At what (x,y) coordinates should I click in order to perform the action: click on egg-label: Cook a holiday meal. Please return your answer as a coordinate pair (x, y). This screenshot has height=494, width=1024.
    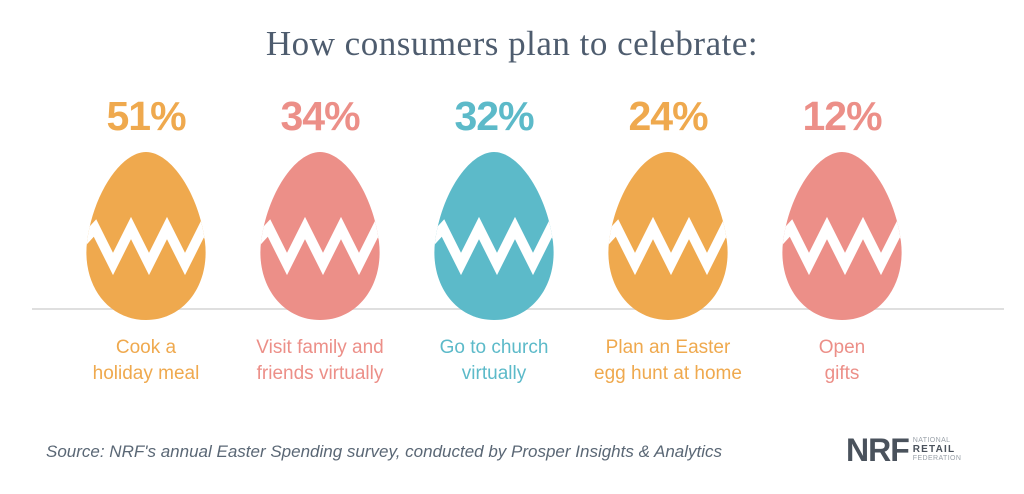
    Looking at the image, I should click on (146, 361).